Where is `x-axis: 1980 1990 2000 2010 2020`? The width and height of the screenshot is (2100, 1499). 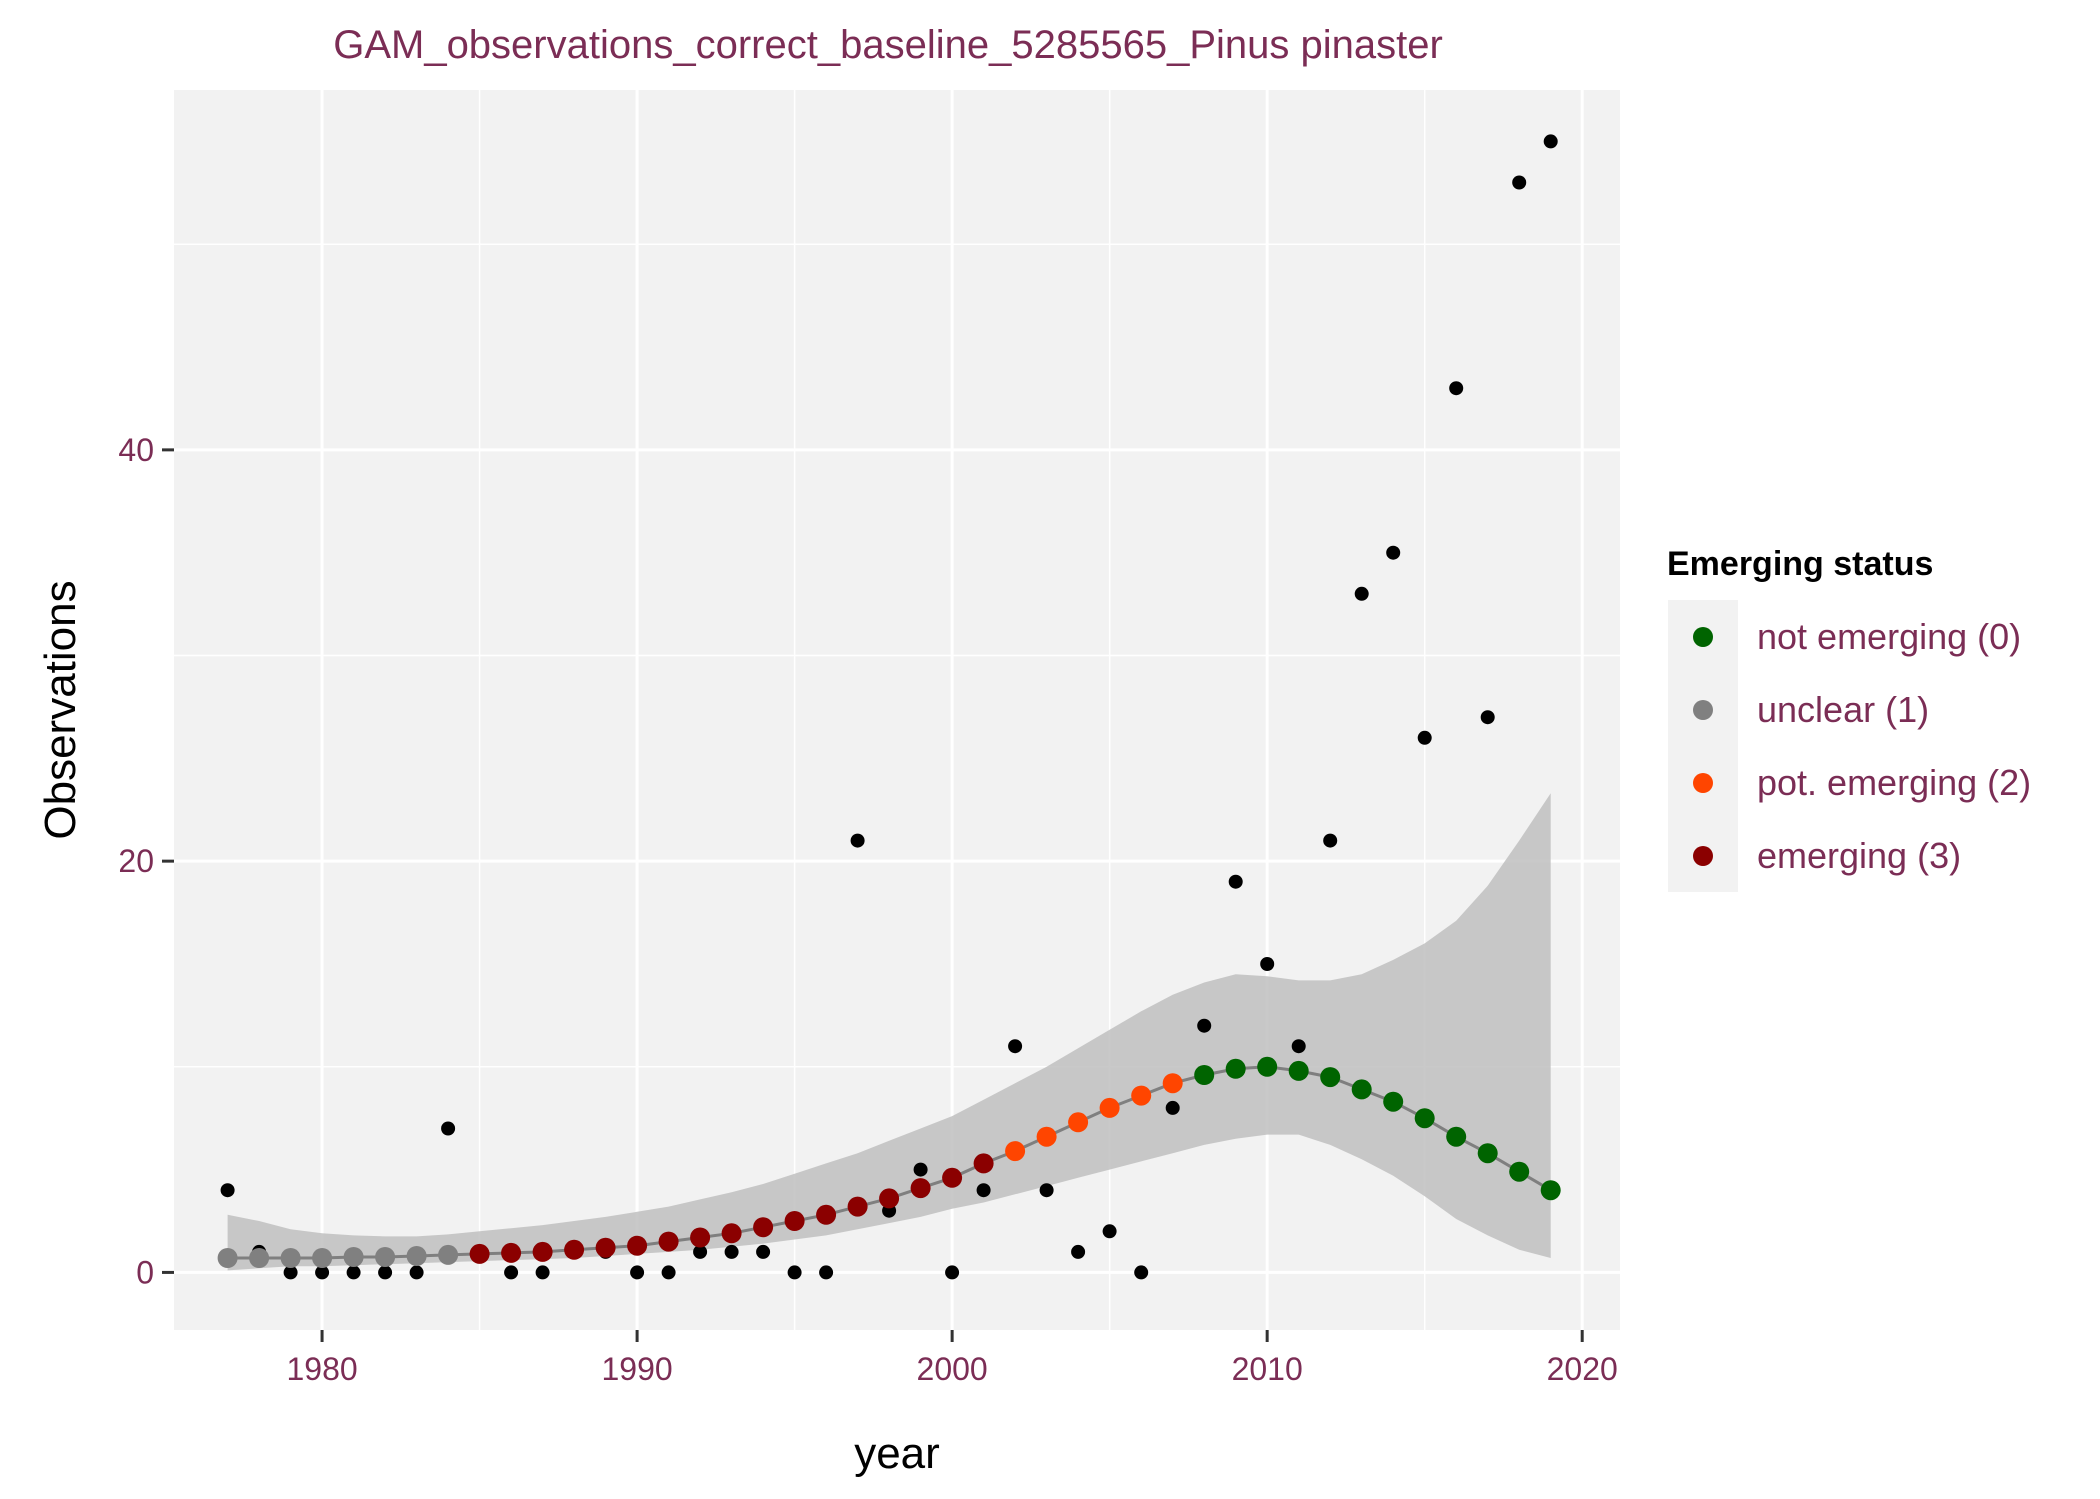
x-axis: 1980 1990 2000 2010 2020 is located at coordinates (952, 1358).